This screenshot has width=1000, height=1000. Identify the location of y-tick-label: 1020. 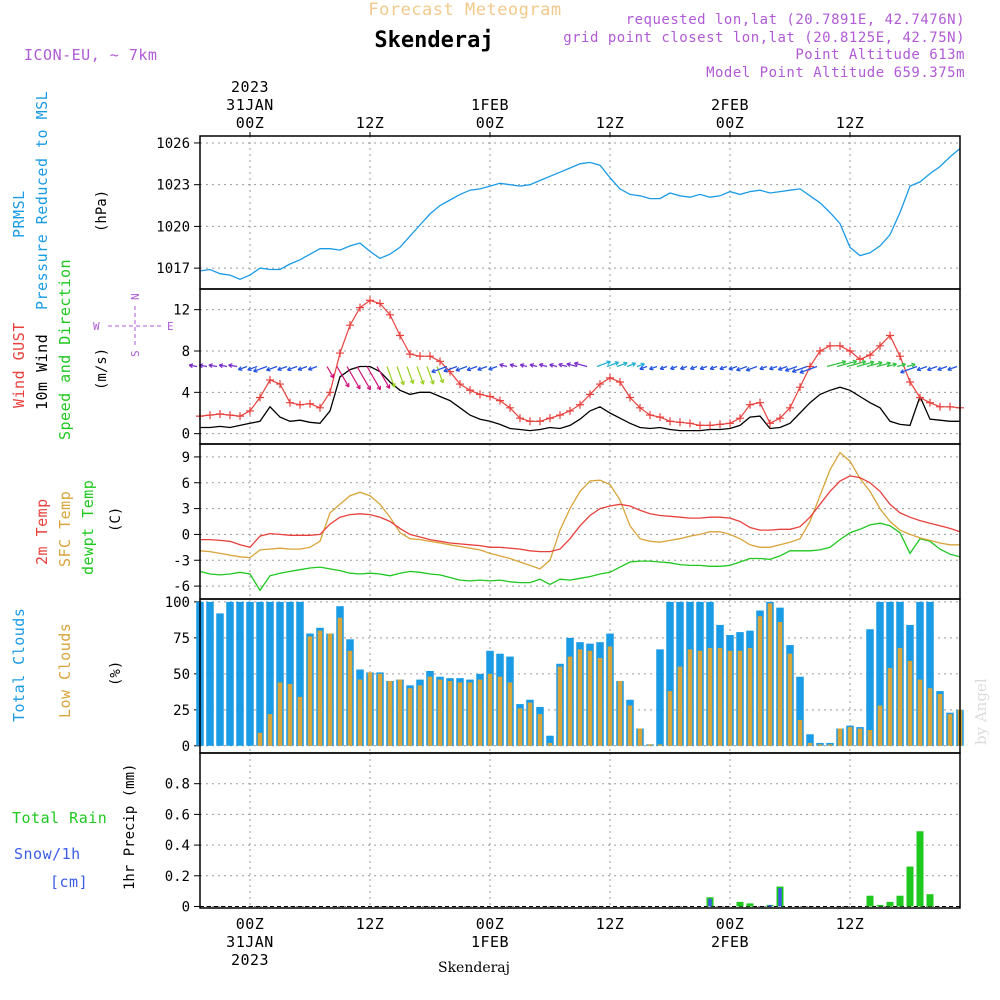
(173, 227).